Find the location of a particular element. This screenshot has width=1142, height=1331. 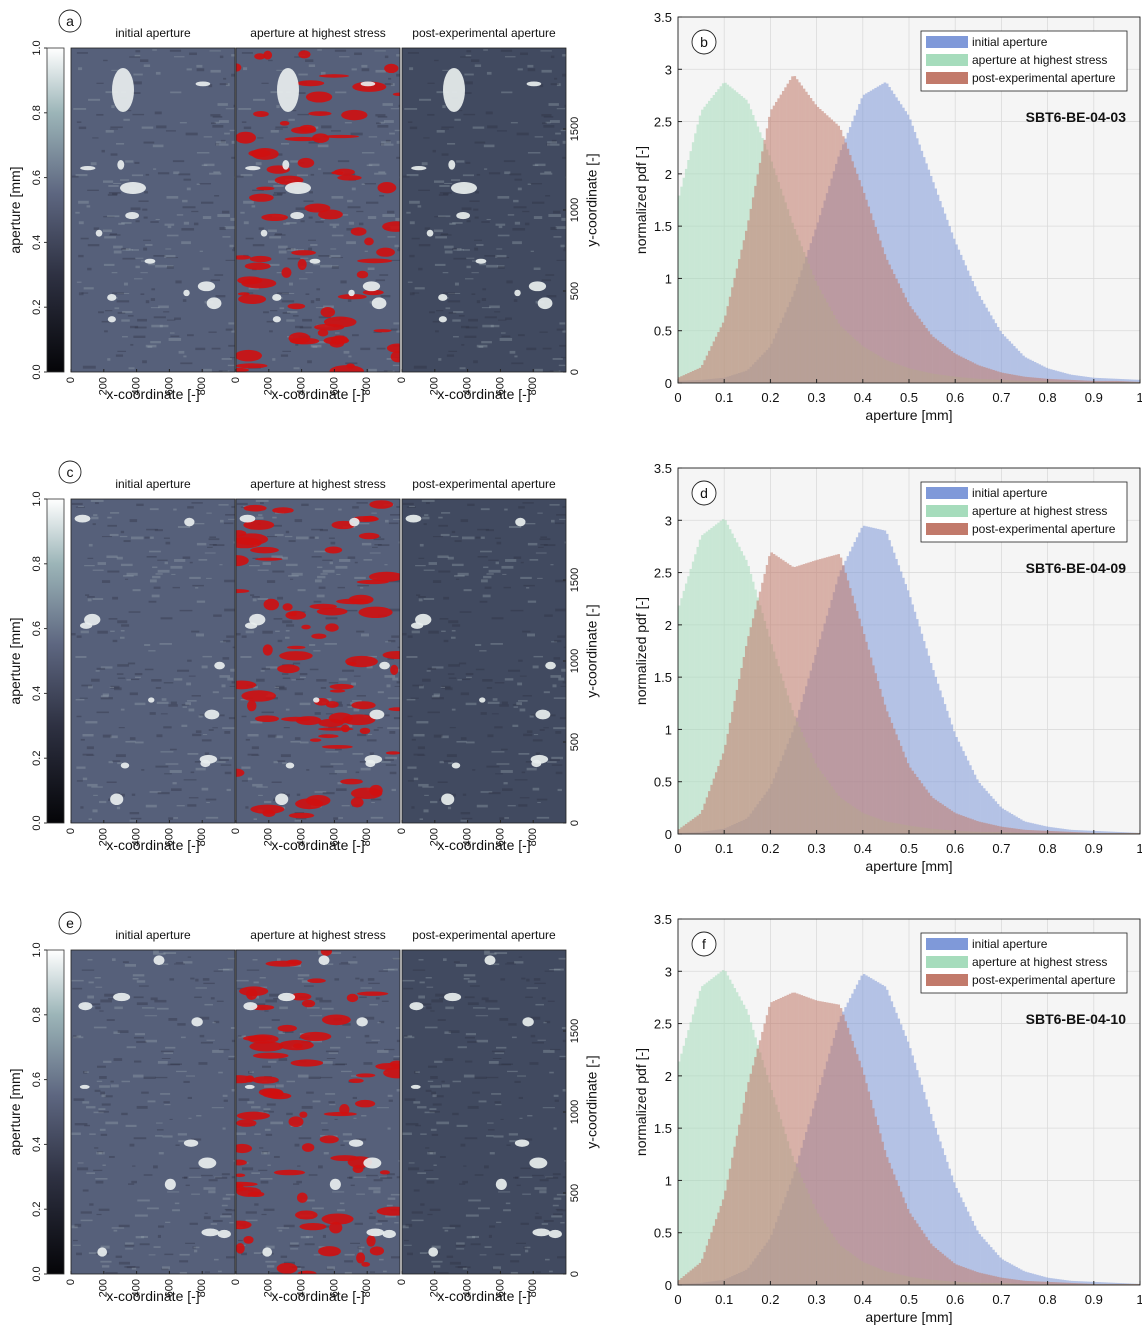

colorbar-tick-label: 0.0 is located at coordinates (37, 1273).